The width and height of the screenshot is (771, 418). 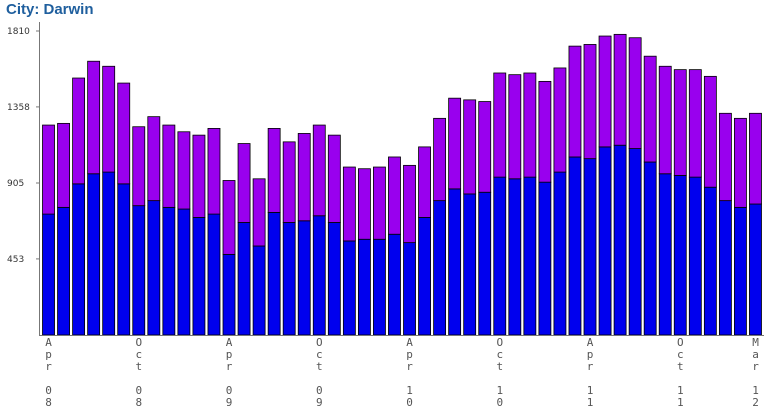 I want to click on x-tick-char: 8, so click(x=138, y=402).